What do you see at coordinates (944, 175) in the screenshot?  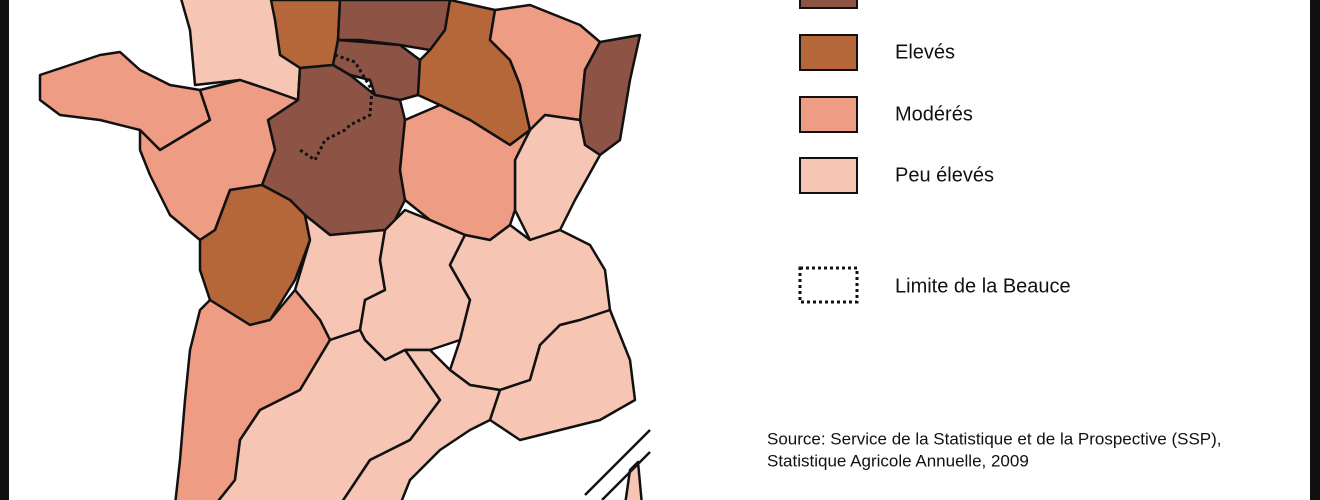 I see `legend-label: Peu élevés` at bounding box center [944, 175].